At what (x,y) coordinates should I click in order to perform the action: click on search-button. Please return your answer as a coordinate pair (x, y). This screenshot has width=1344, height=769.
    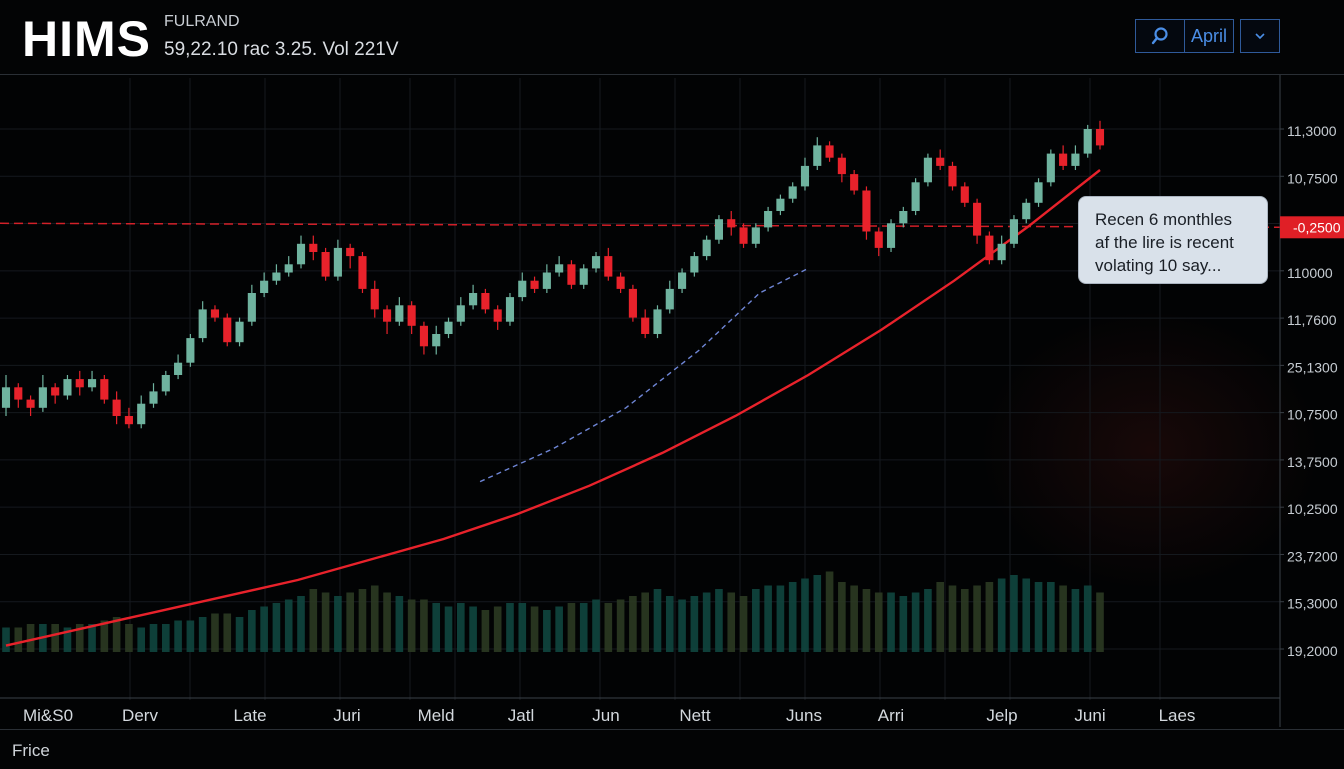
    Looking at the image, I should click on (1160, 36).